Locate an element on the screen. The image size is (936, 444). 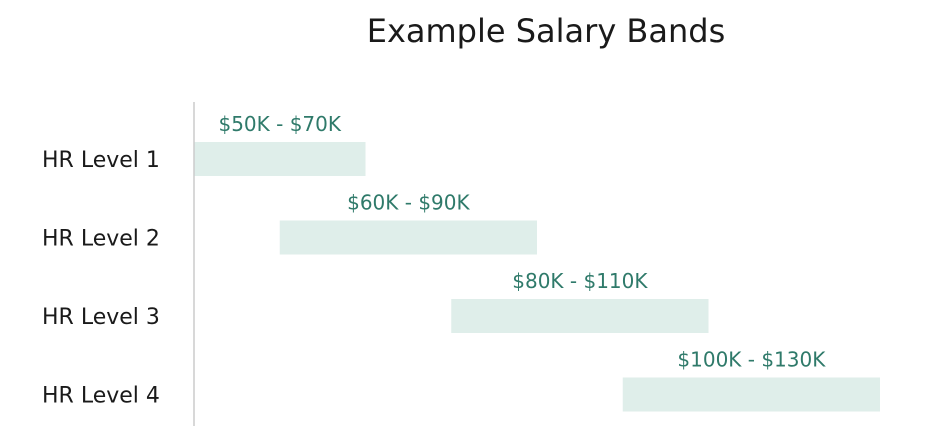
category-label: HR Level 2 is located at coordinates (101, 239).